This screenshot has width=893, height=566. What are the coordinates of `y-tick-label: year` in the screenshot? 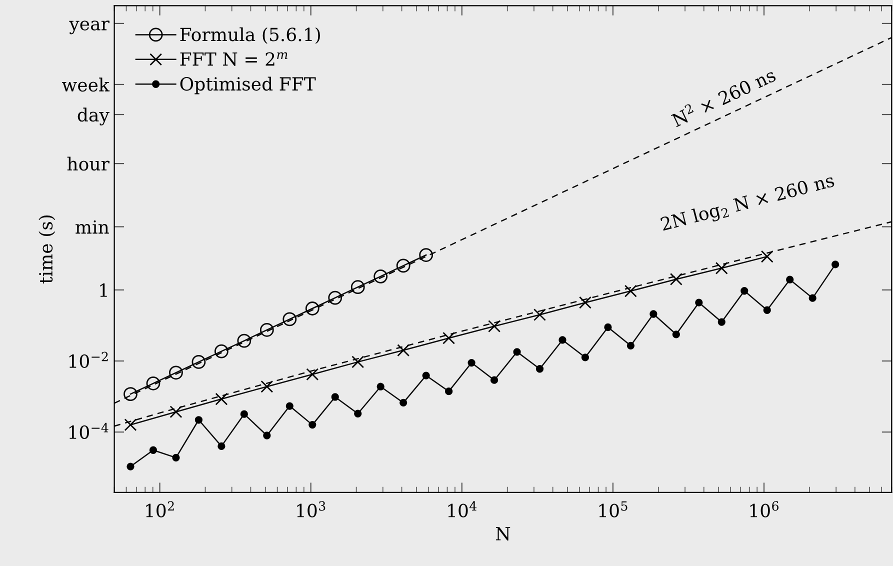 It's located at (89, 27).